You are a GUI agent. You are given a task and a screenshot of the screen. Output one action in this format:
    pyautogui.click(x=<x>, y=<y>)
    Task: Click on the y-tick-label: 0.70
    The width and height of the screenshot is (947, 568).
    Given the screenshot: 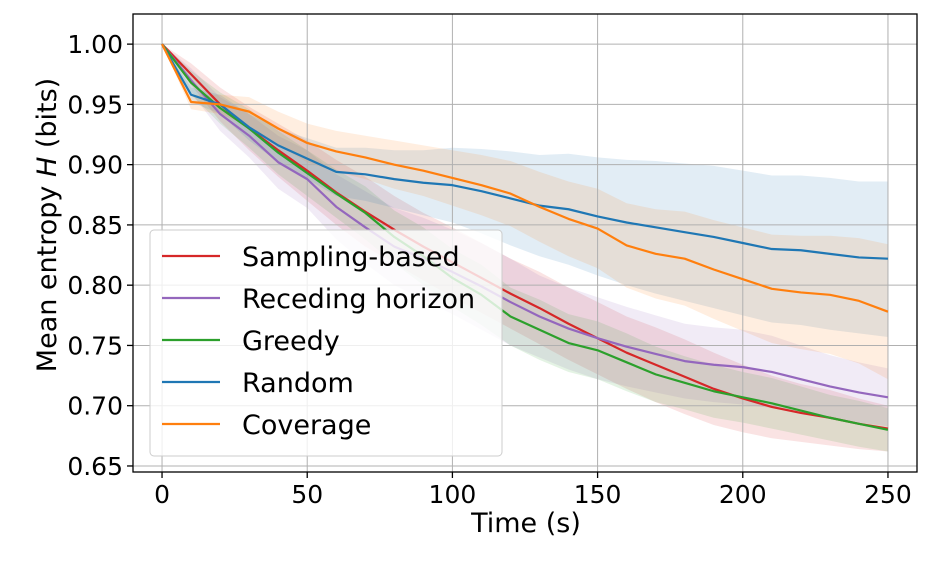 What is the action you would take?
    pyautogui.click(x=95, y=406)
    